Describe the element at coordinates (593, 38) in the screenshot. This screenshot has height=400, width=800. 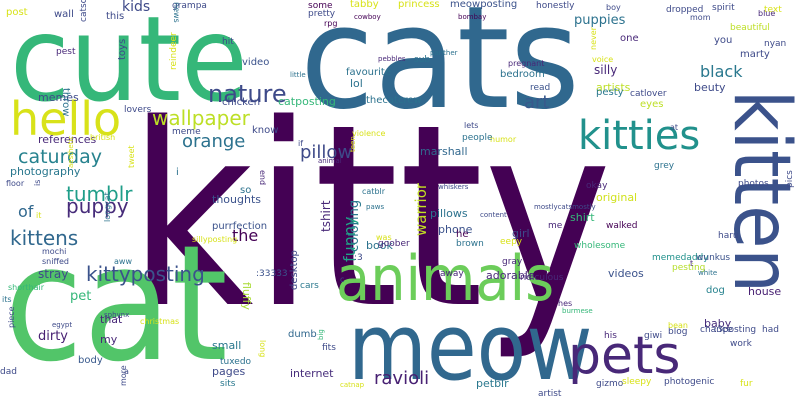
I see `cloud-word: never` at that location.